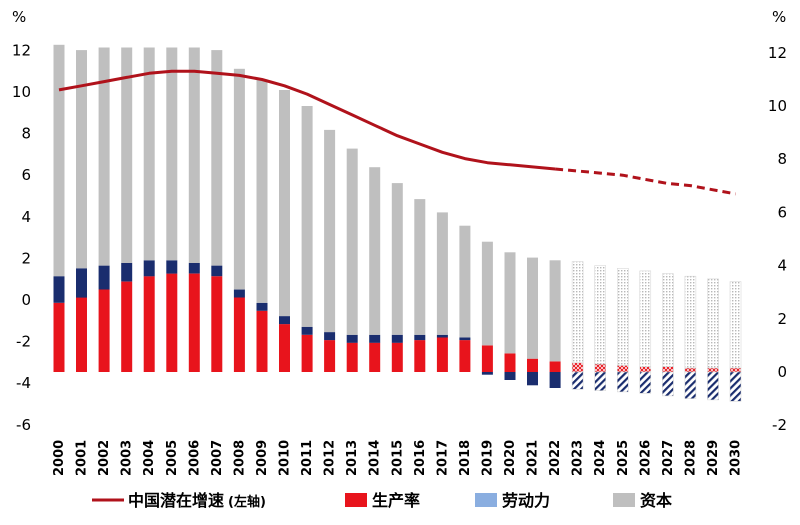 The height and width of the screenshot is (525, 800). What do you see at coordinates (352, 458) in the screenshot?
I see `x-tick-label: 2013` at bounding box center [352, 458].